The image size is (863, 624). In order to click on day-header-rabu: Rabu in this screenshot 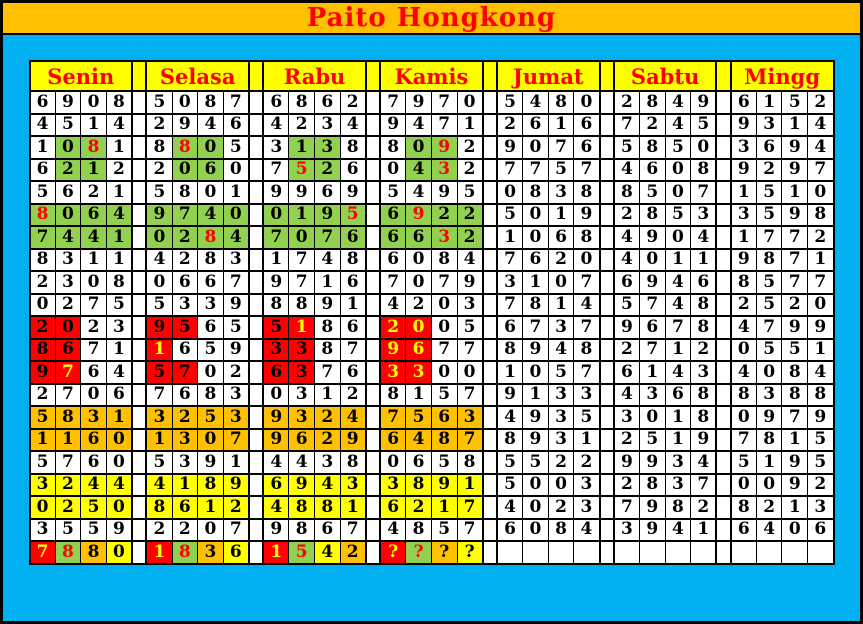, I will do `click(314, 76)`.